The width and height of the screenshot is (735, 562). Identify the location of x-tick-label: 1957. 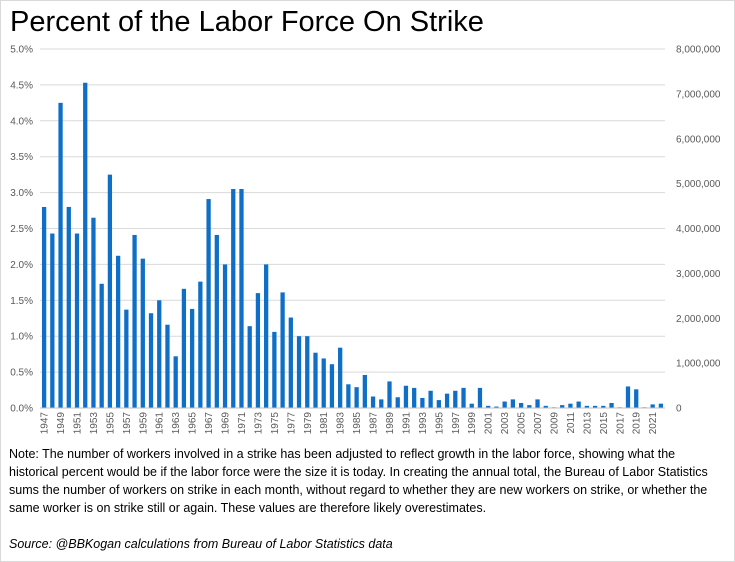
(127, 423).